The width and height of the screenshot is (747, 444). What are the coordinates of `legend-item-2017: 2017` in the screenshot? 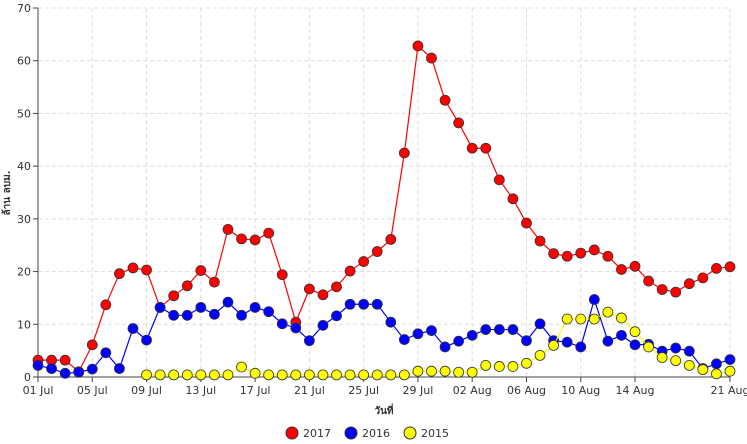 It's located at (308, 433).